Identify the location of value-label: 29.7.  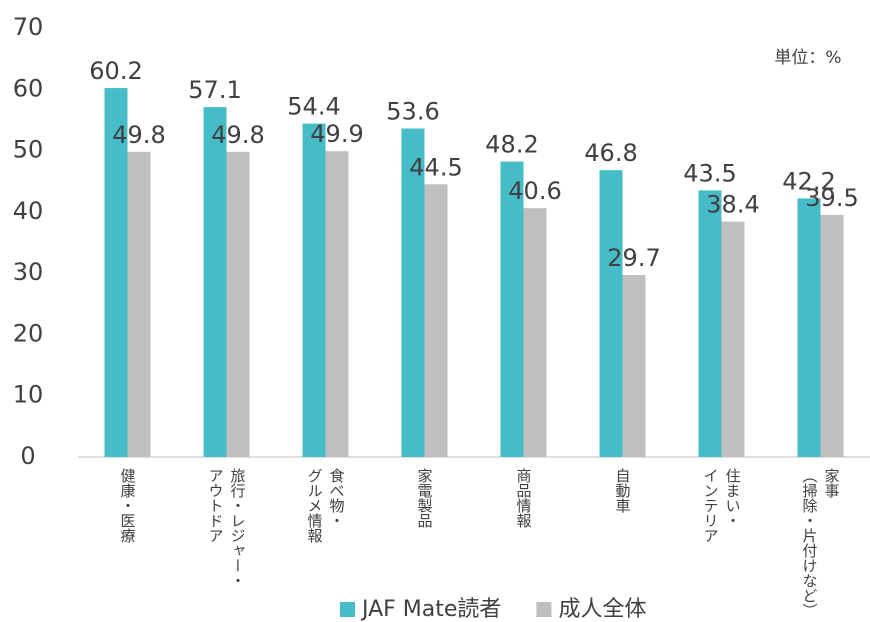
(633, 258).